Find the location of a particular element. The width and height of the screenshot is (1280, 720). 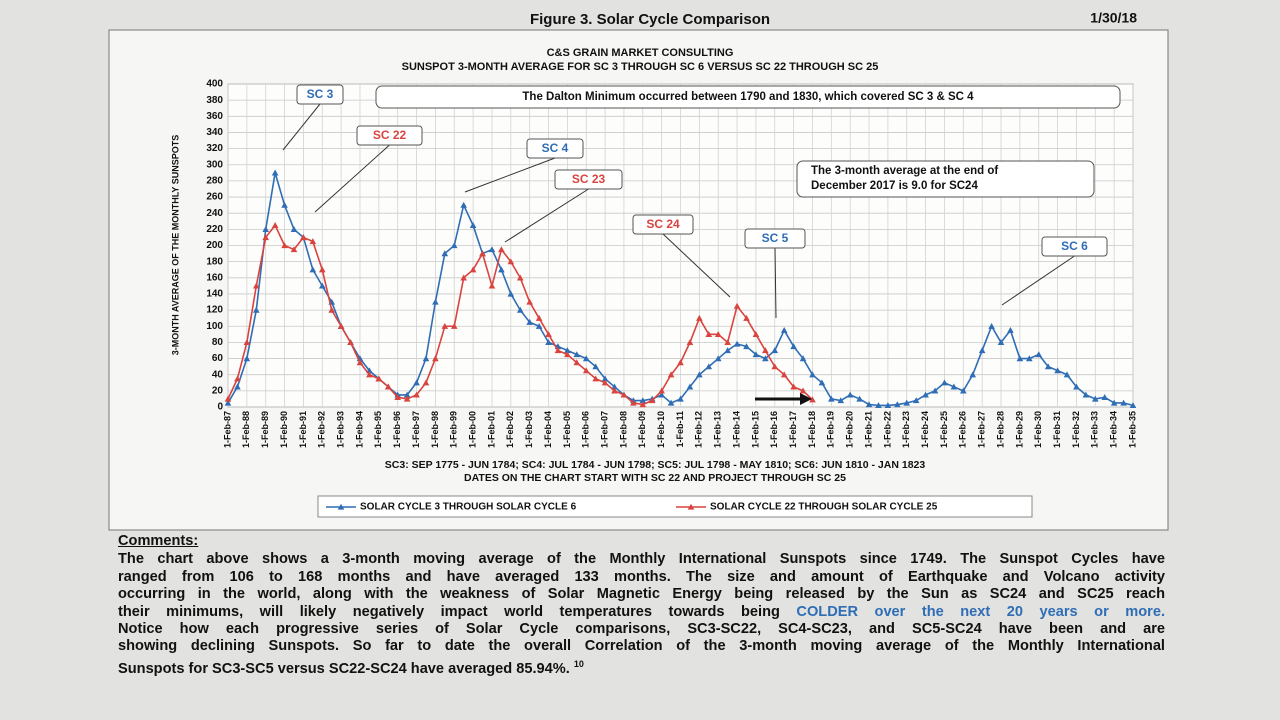

x-tick-label: 1-Feb-18 is located at coordinates (812, 429).